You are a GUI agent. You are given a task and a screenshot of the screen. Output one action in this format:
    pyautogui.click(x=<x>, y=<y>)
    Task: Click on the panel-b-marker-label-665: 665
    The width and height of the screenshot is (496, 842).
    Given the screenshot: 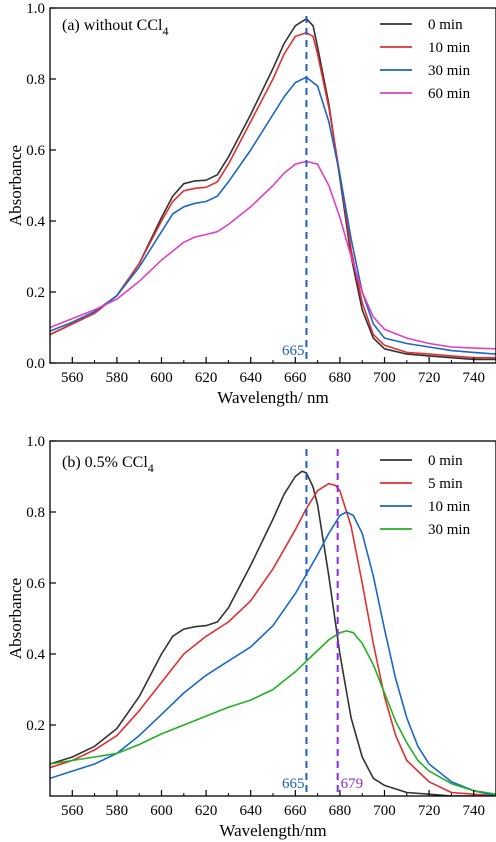 What is the action you would take?
    pyautogui.click(x=293, y=784)
    